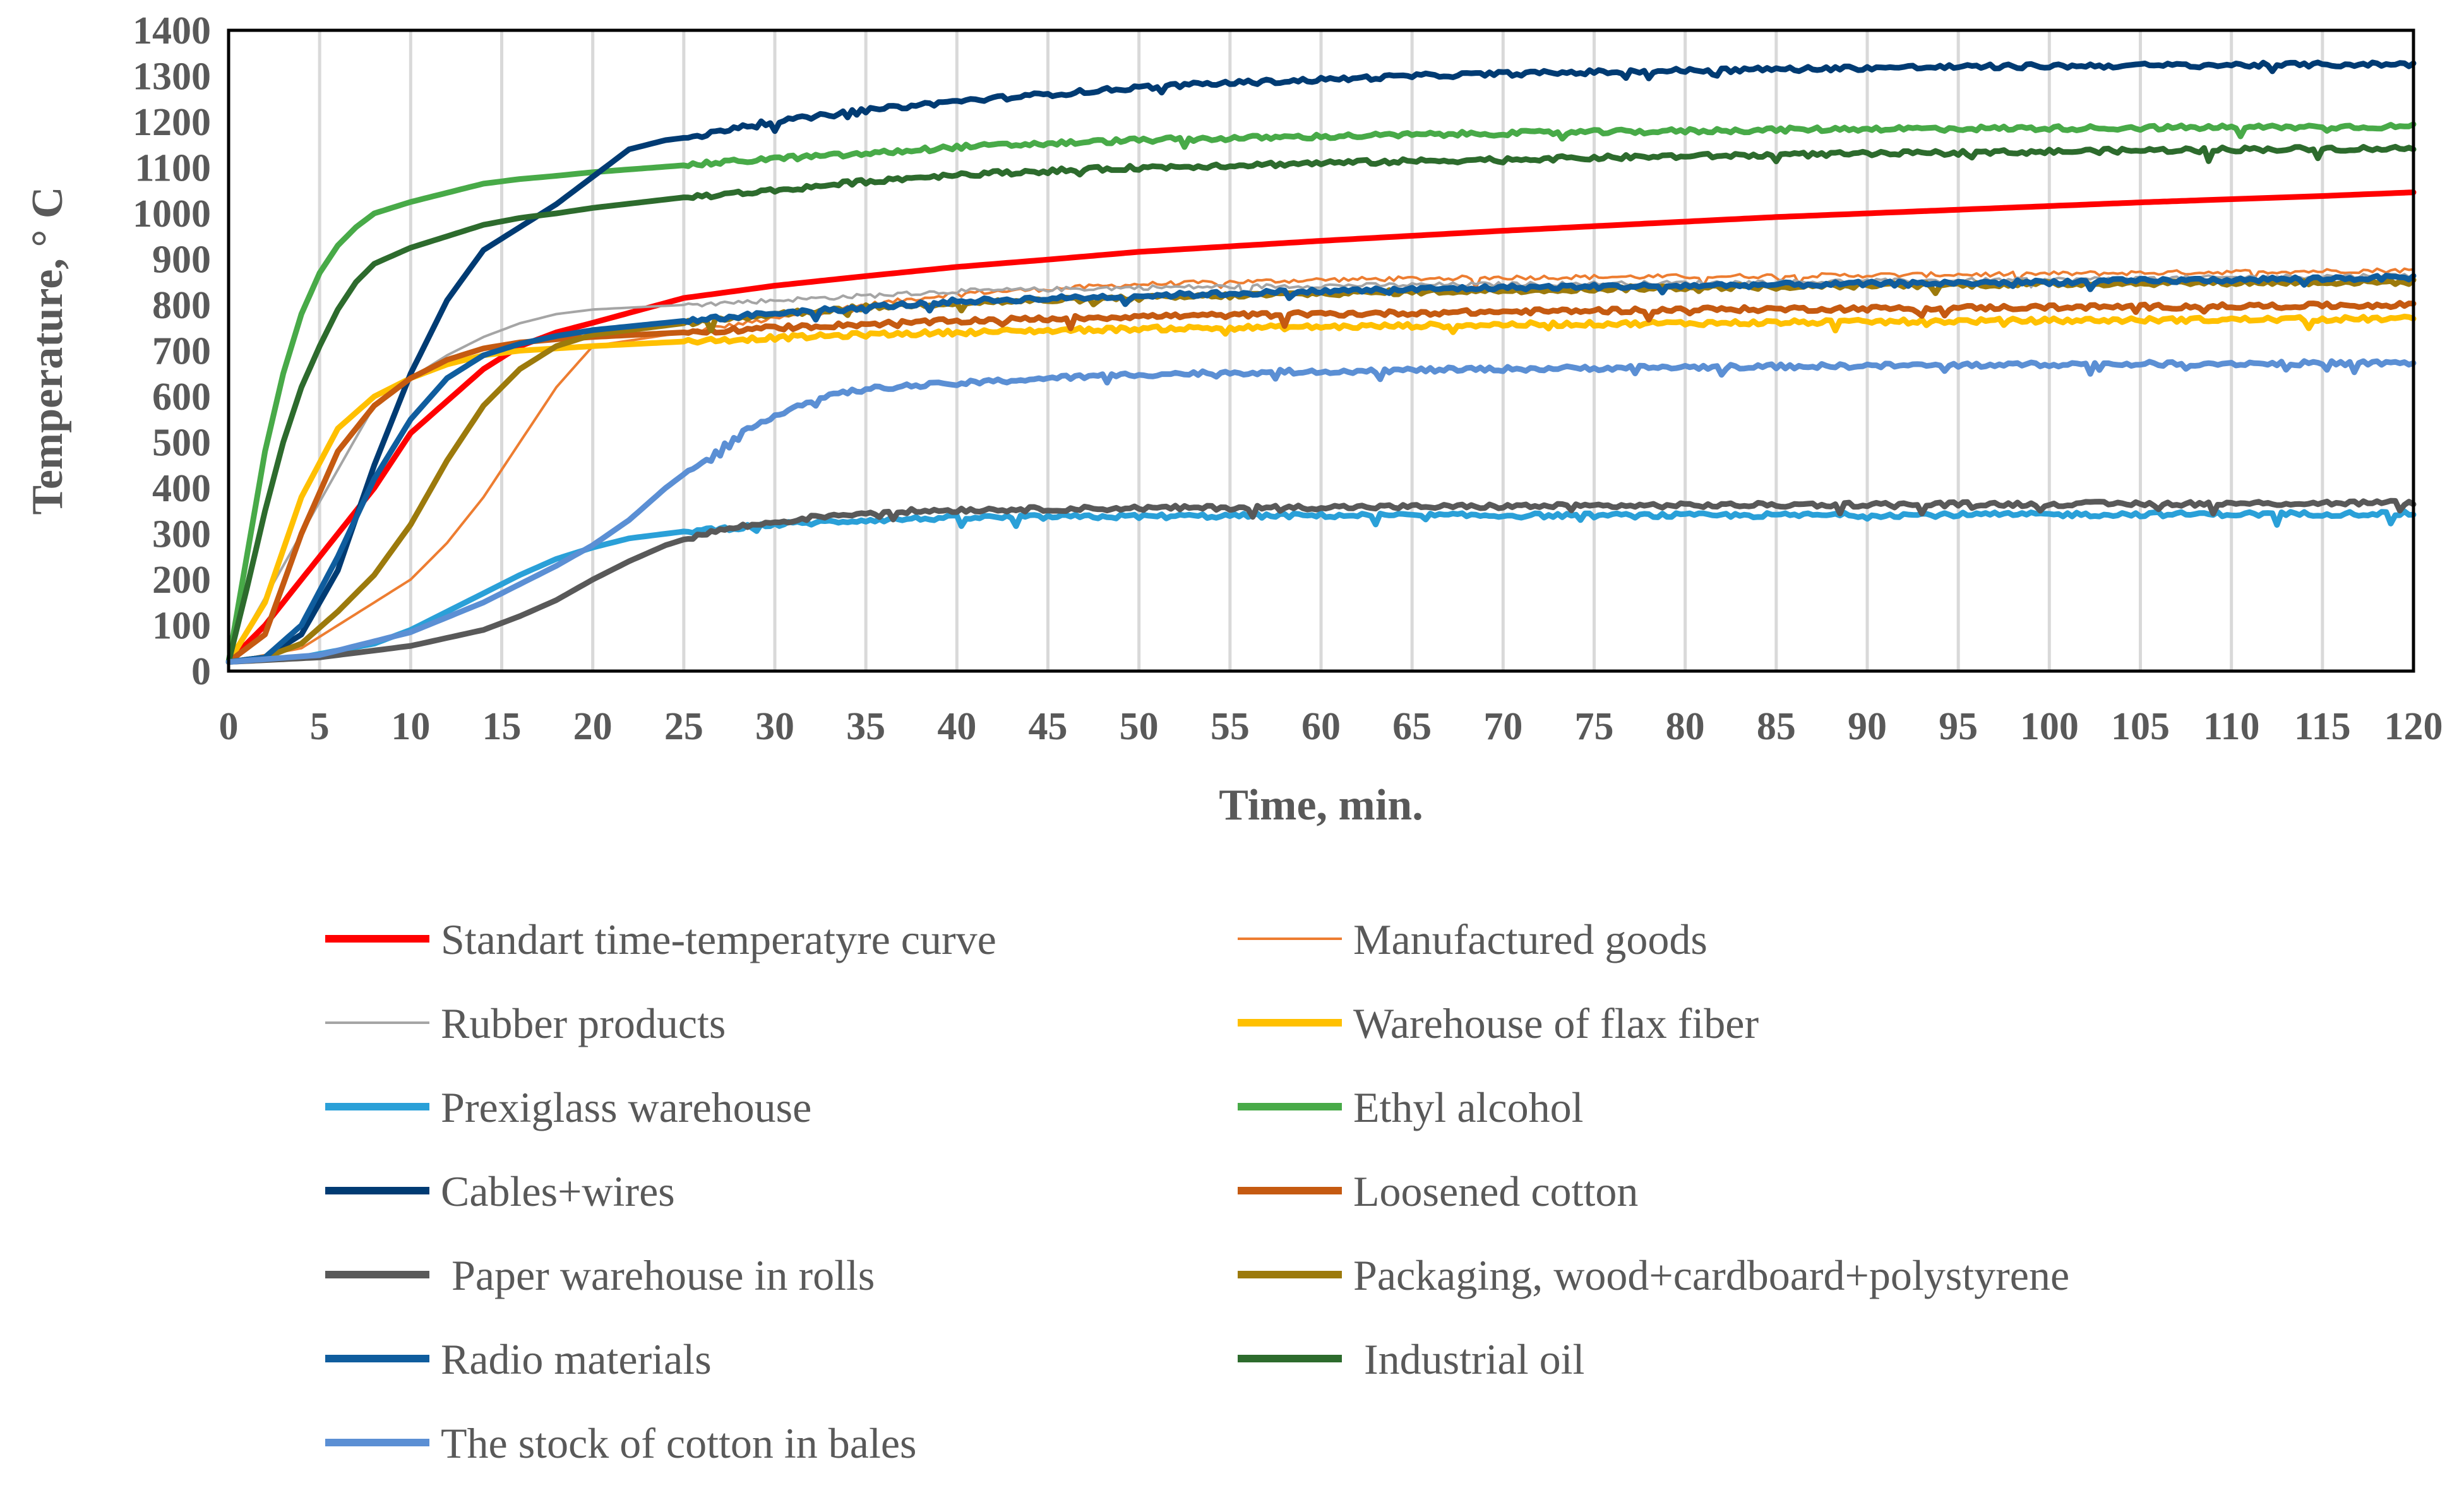  I want to click on x-tick-label: 10, so click(410, 726).